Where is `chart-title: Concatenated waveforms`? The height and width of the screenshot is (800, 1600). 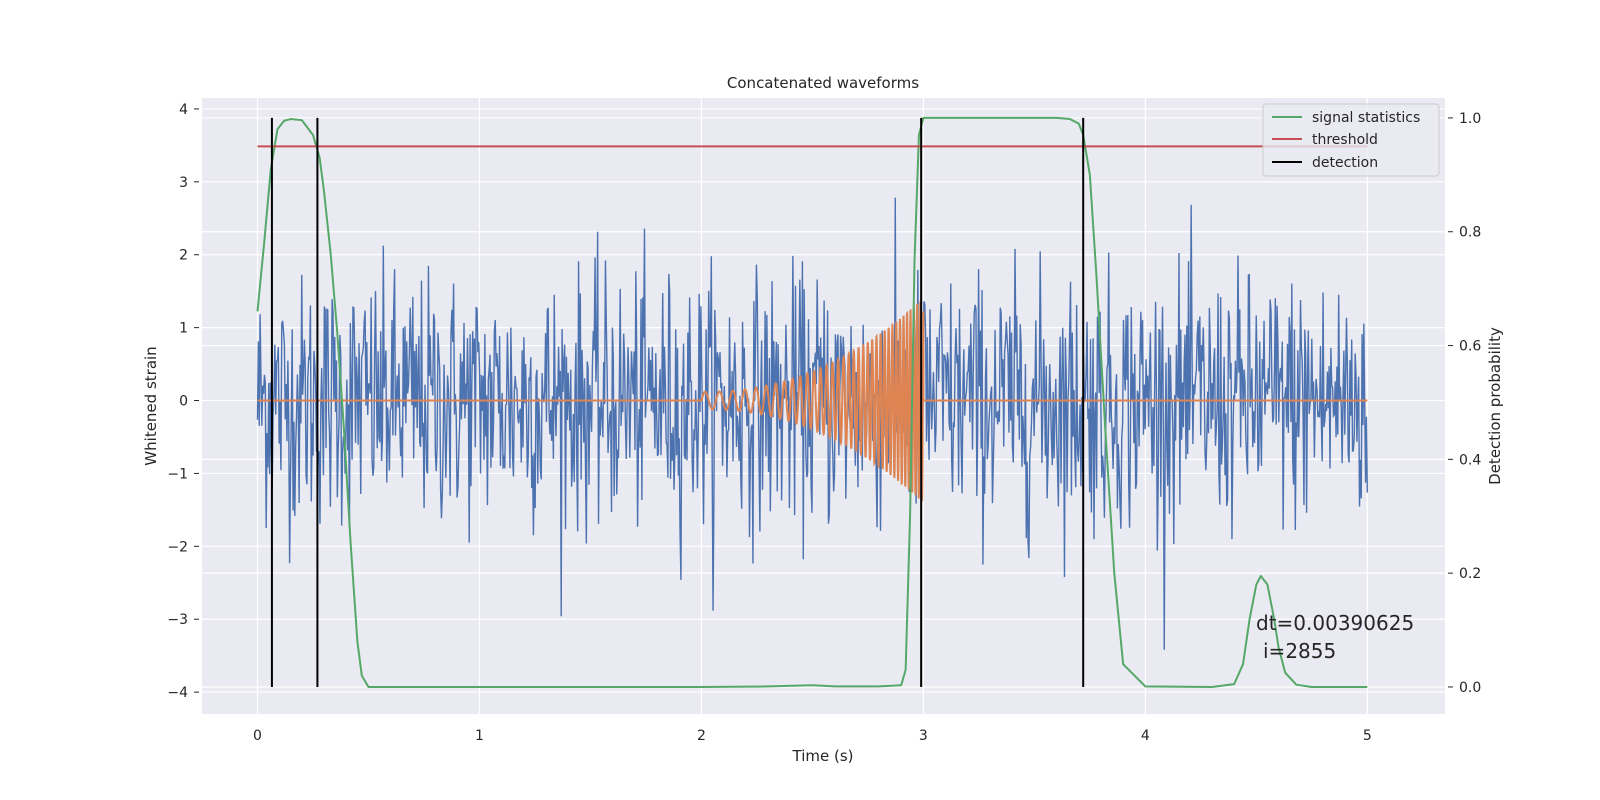 chart-title: Concatenated waveforms is located at coordinates (823, 83).